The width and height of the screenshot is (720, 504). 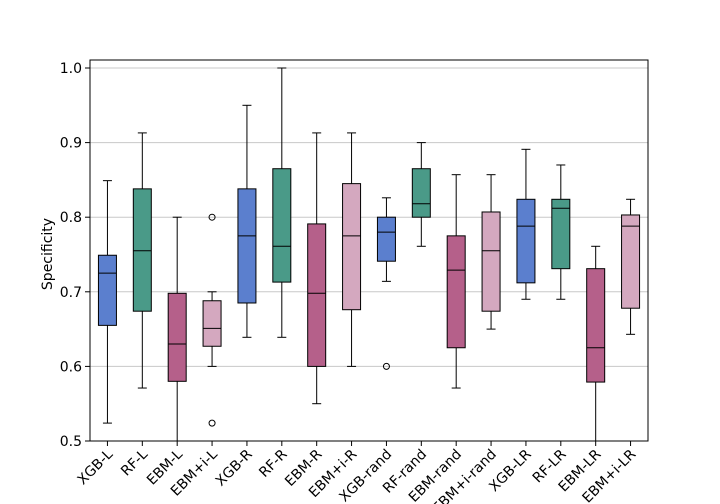 I want to click on y-tick-label: 1.0, so click(x=71, y=69).